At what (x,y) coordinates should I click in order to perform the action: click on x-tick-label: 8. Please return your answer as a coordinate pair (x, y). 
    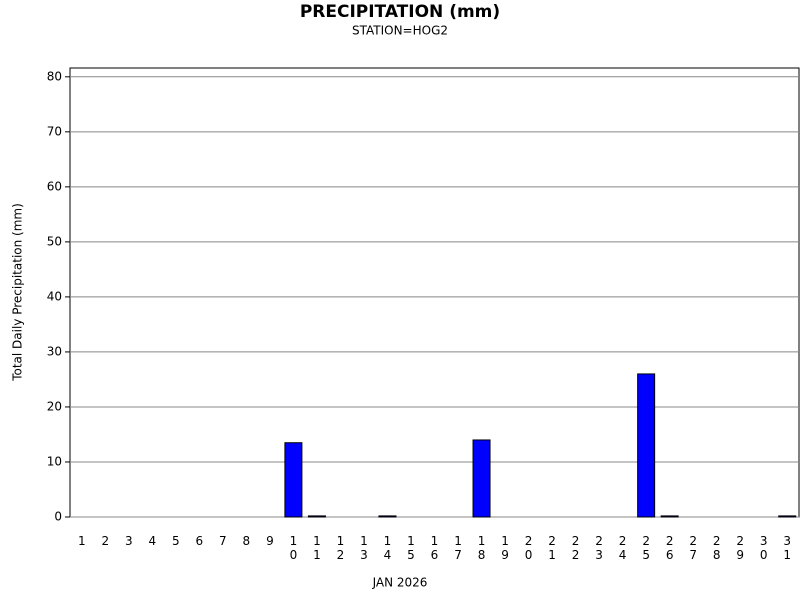
    Looking at the image, I should click on (247, 541).